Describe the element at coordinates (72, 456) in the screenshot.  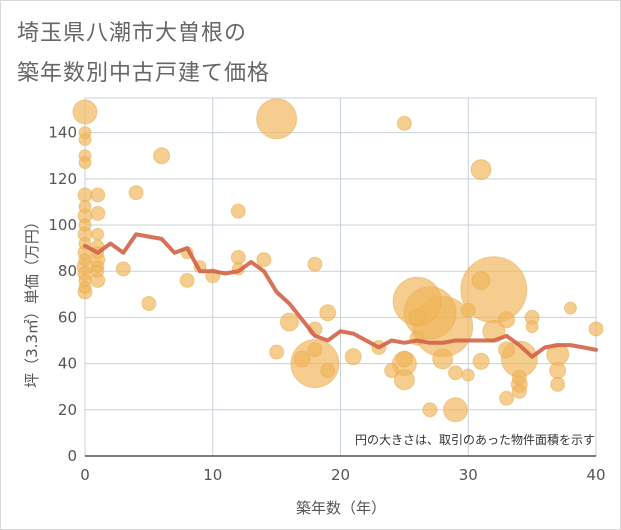
I see `y-tick-label: 0` at that location.